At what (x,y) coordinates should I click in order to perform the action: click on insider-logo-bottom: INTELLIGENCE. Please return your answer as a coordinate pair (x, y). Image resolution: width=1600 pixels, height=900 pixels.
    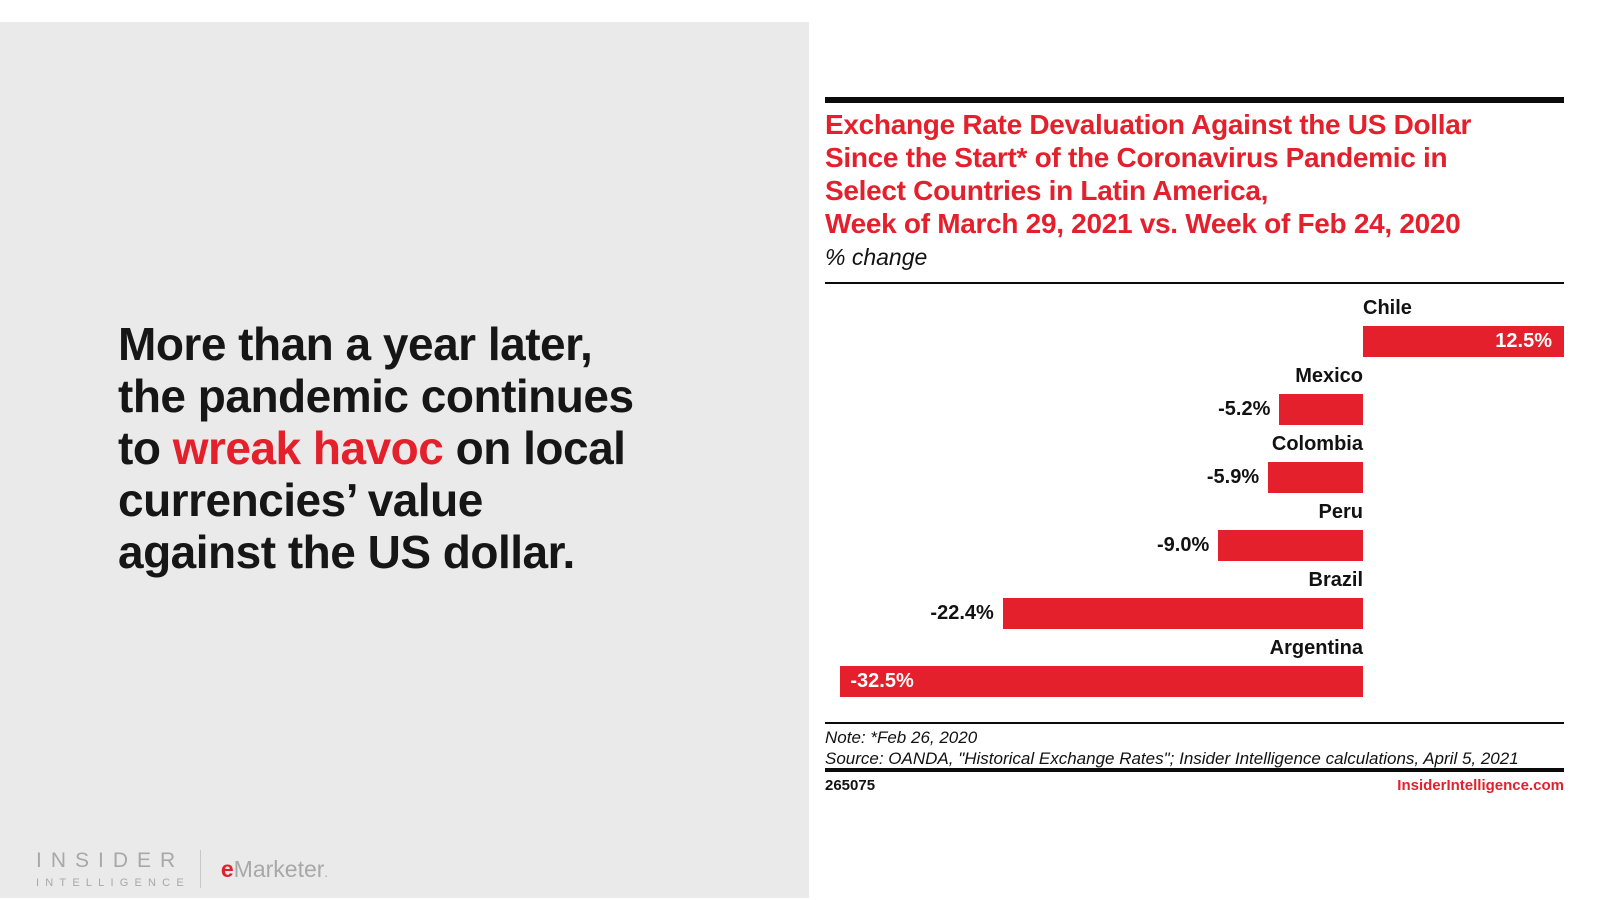
    Looking at the image, I should click on (113, 883).